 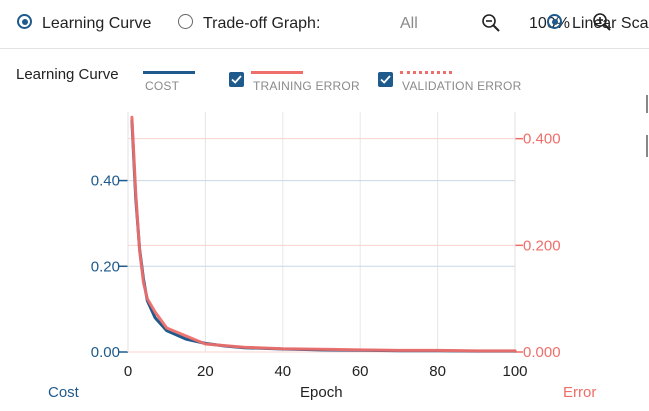 What do you see at coordinates (554, 21) in the screenshot?
I see `linear-scale-radio` at bounding box center [554, 21].